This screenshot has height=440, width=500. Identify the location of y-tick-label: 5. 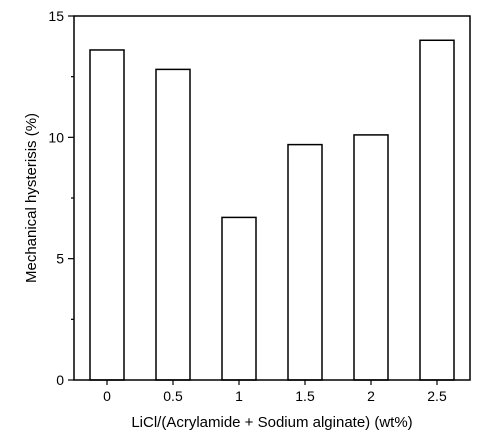
(60, 259).